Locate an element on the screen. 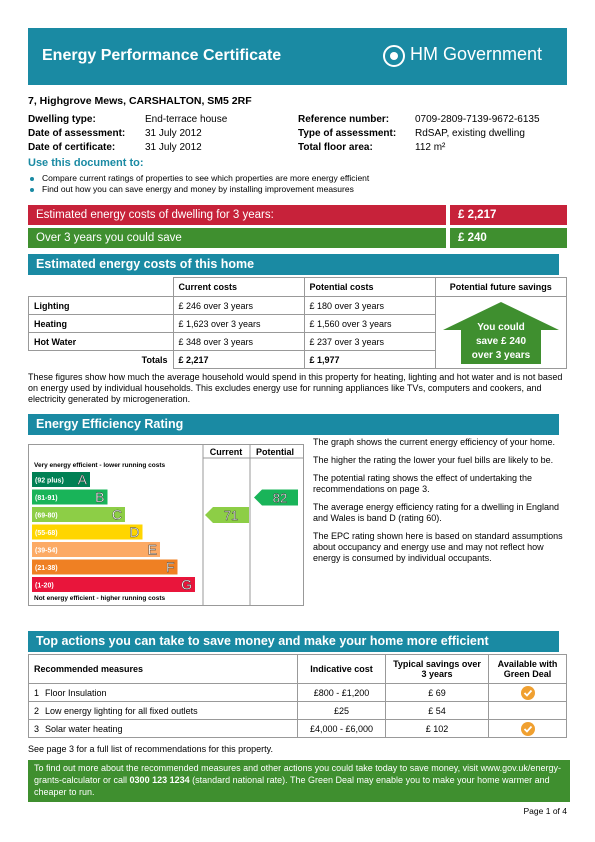 Image resolution: width=595 pixels, height=842 pixels. detail-value: End-terrace house is located at coordinates (186, 119).